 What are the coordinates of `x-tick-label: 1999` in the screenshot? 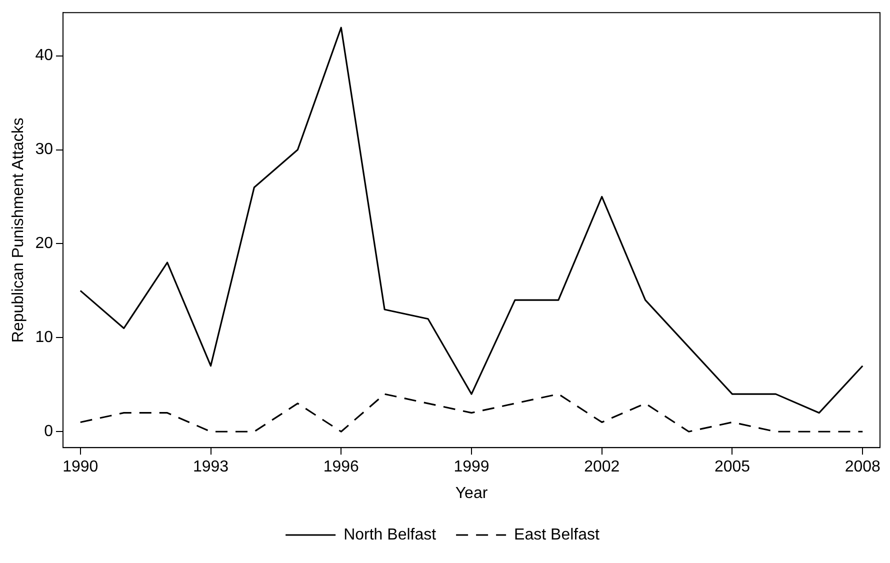 It's located at (472, 467).